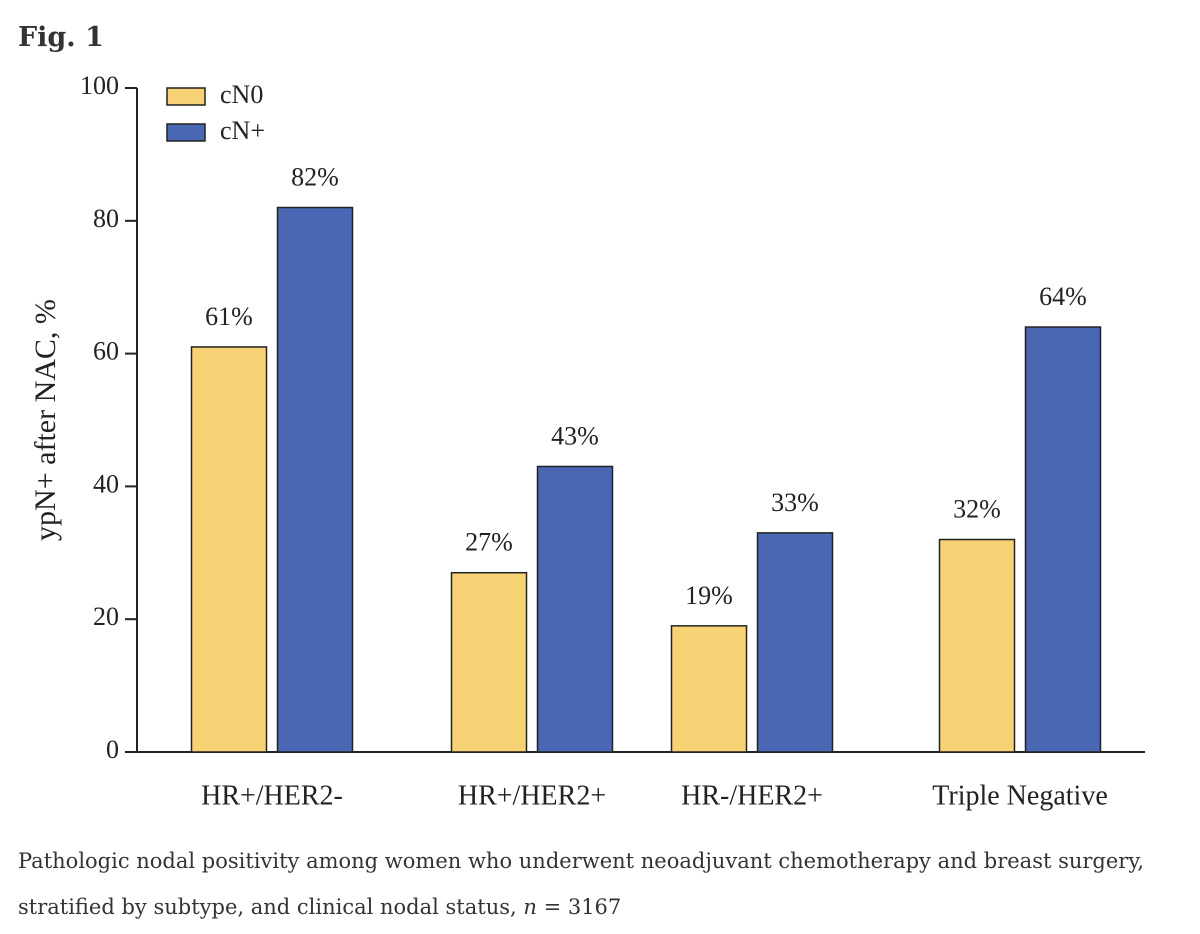  I want to click on legend-label: cN0, so click(241, 94).